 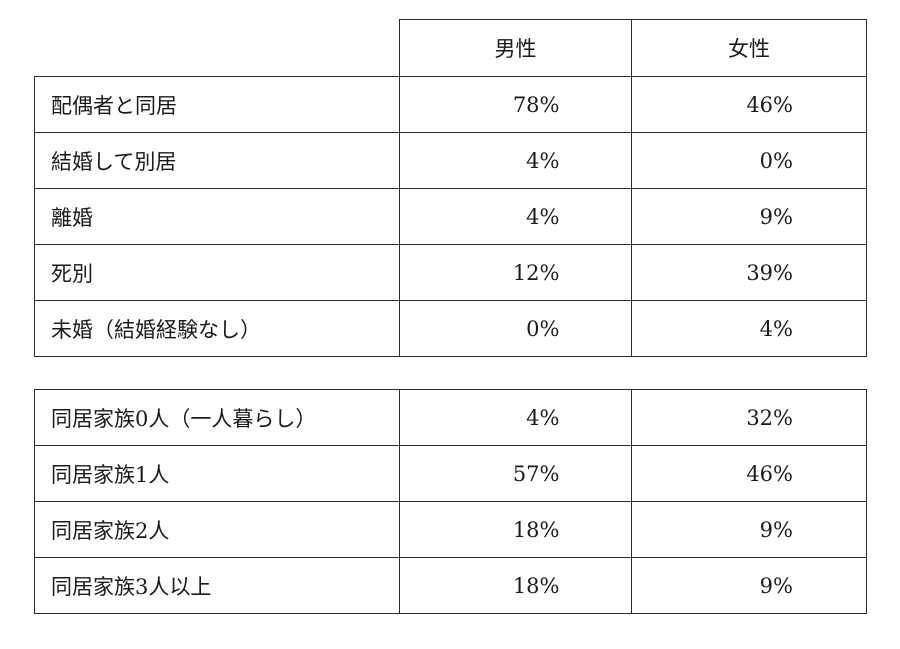 I want to click on header-row: 男性 女性, so click(x=450, y=48).